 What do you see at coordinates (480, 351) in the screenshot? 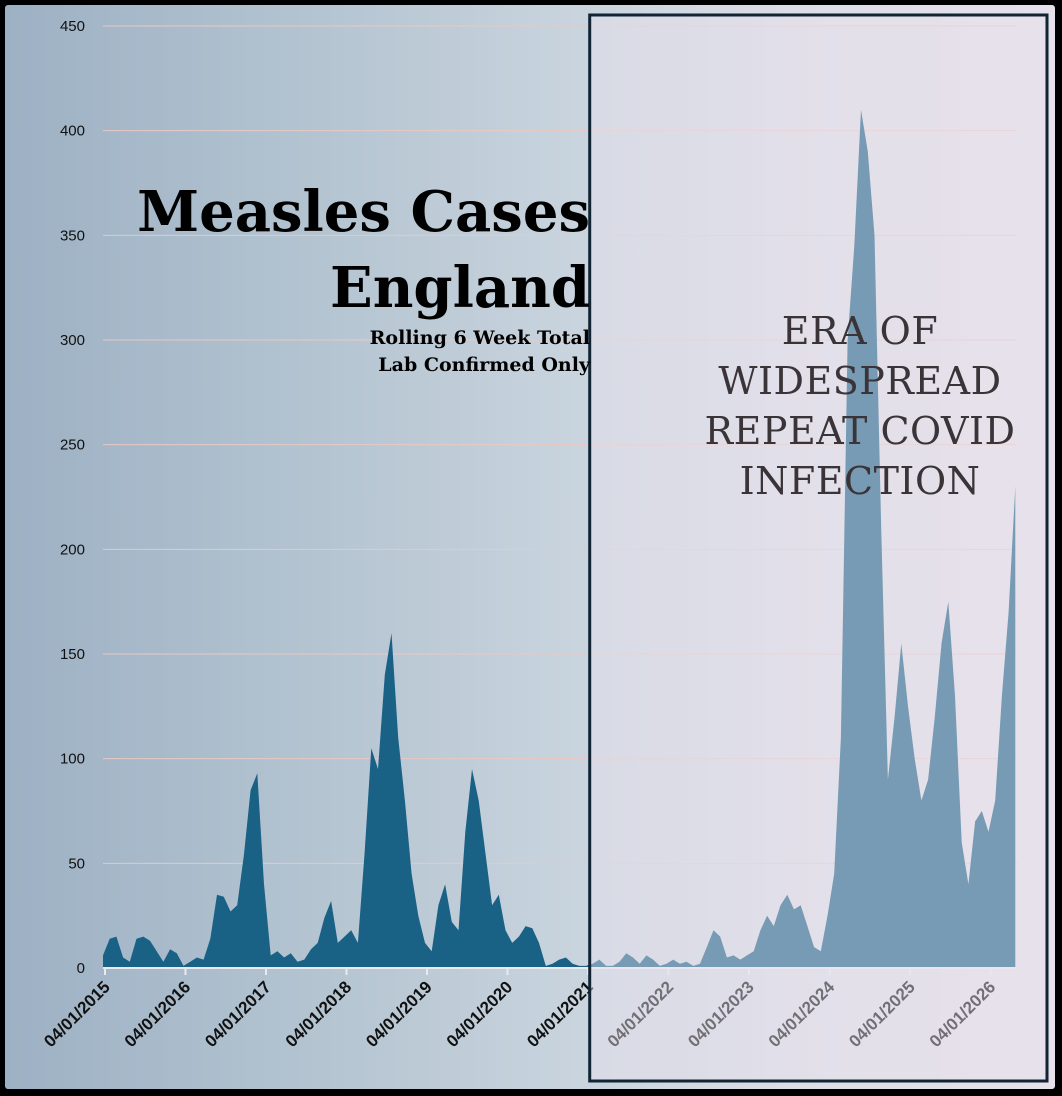
I see `chart-subtitle: Rolling 6 Week Total Lab Confirmed Only` at bounding box center [480, 351].